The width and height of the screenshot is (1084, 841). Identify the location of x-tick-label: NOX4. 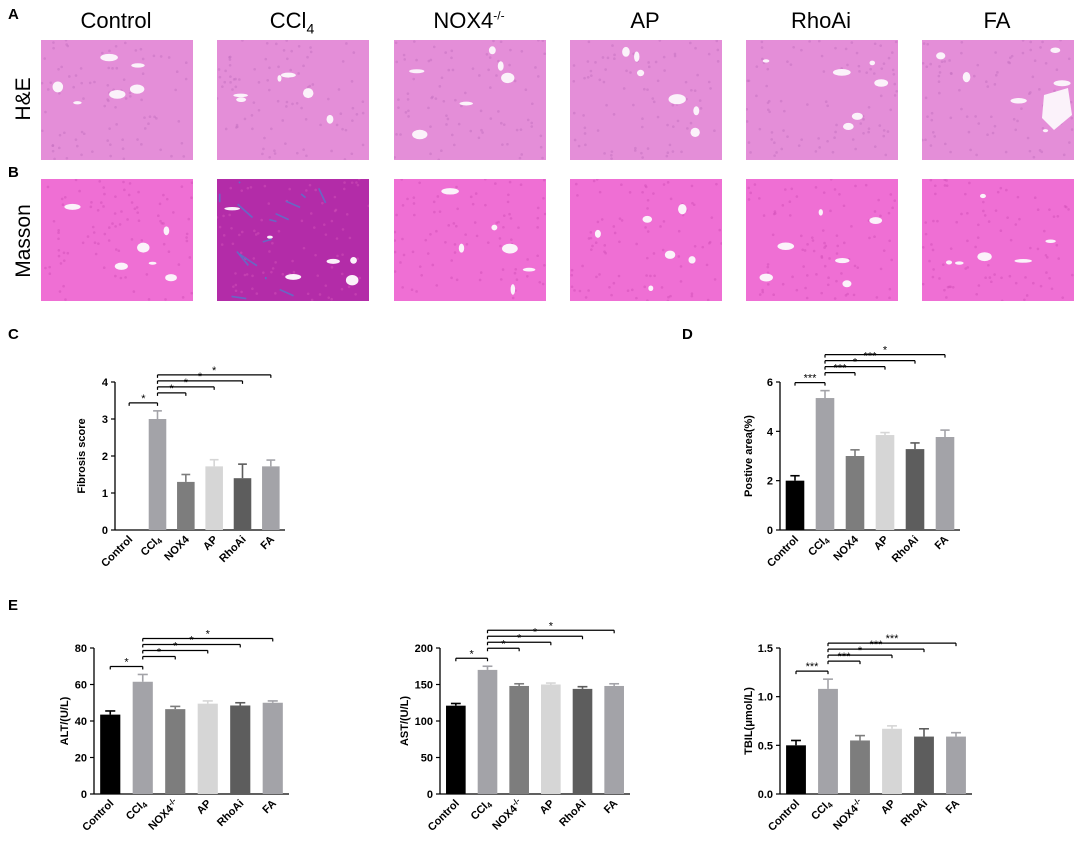
(177, 548).